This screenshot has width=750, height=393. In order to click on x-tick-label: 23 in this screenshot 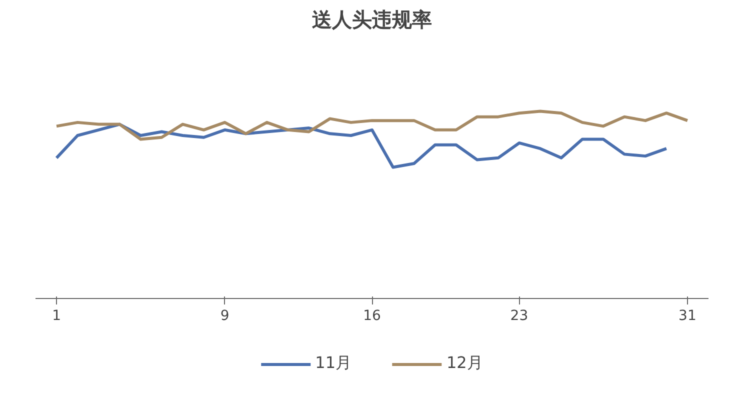, I will do `click(519, 316)`.